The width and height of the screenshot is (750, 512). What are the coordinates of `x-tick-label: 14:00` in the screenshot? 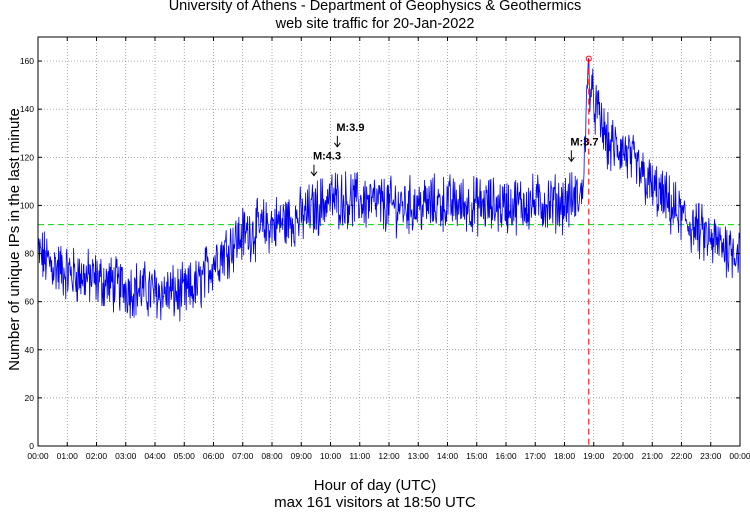 It's located at (448, 456).